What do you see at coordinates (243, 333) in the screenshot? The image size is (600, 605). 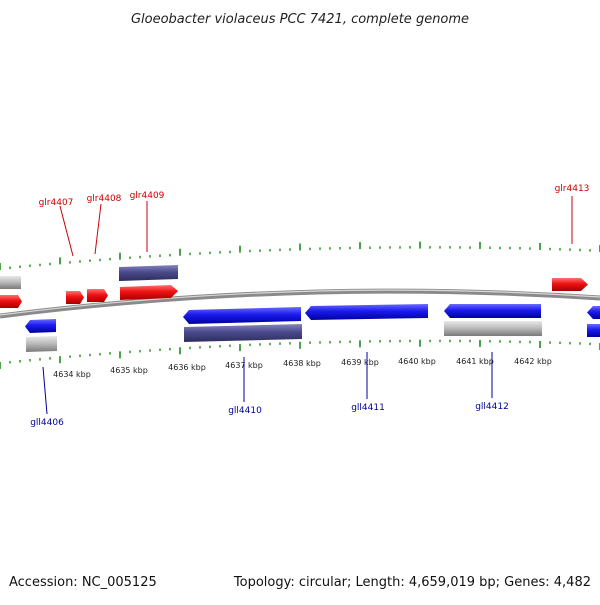 I see `feature-gll4410-rna` at bounding box center [243, 333].